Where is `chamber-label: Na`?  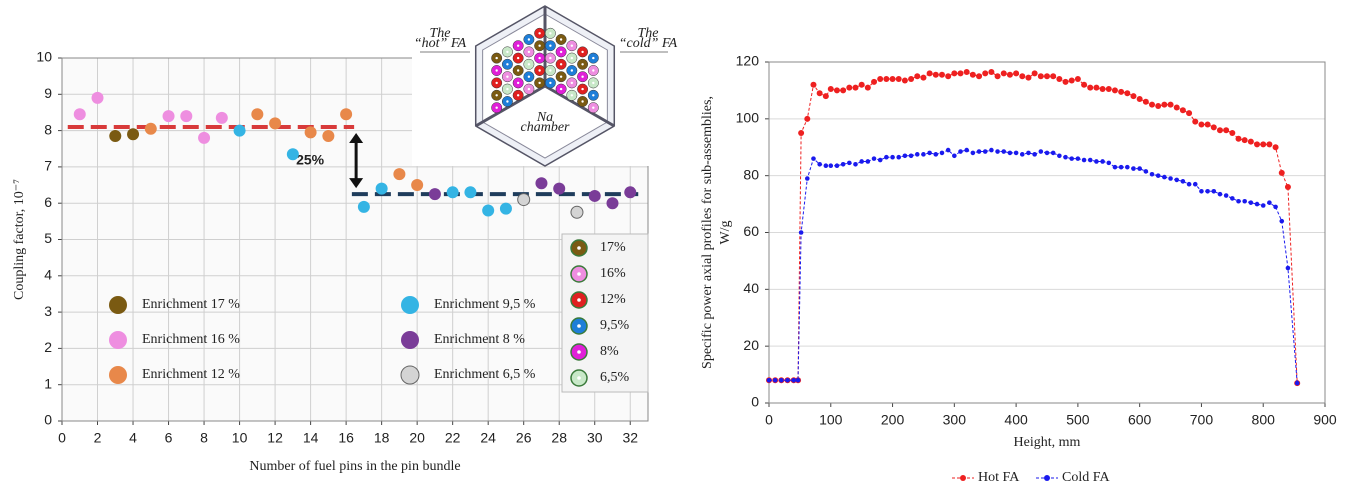
chamber-label: Na is located at coordinates (544, 117).